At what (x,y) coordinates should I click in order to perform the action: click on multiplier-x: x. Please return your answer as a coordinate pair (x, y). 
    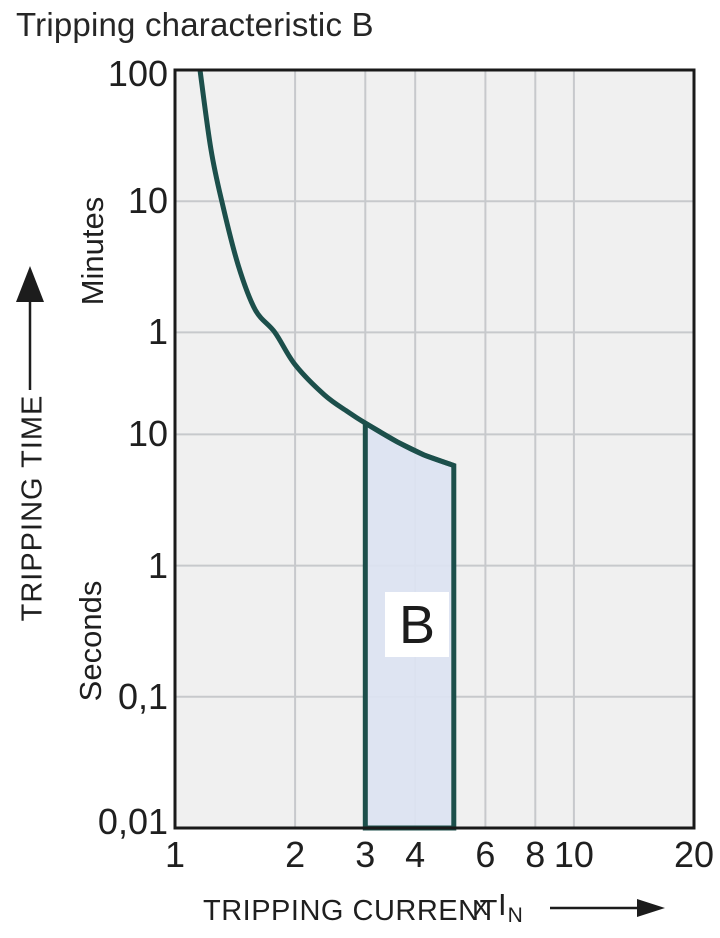
    Looking at the image, I should click on (481, 905).